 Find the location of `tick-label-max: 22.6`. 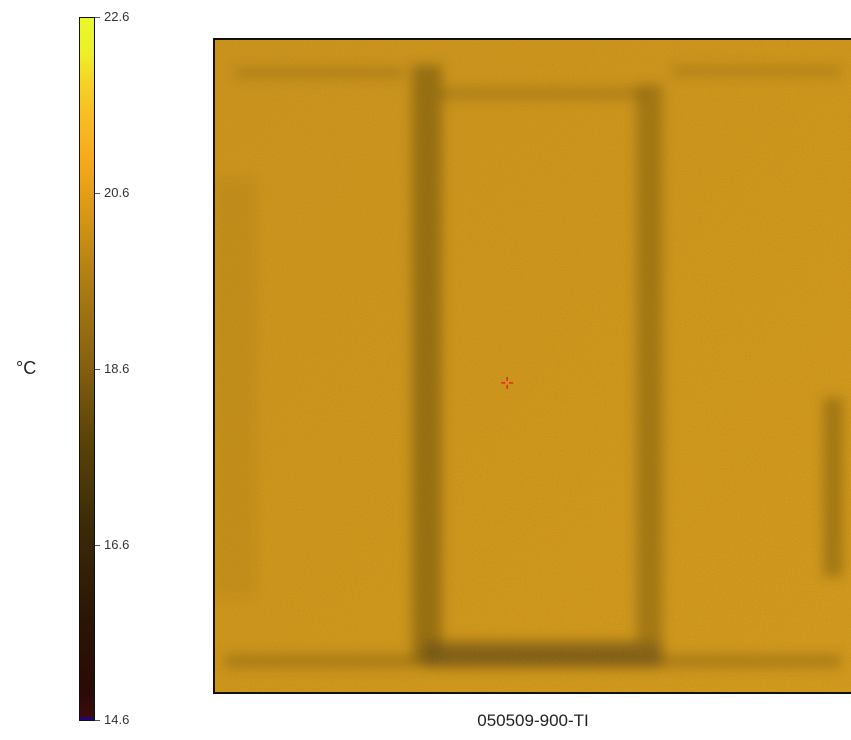

tick-label-max: 22.6 is located at coordinates (117, 16).